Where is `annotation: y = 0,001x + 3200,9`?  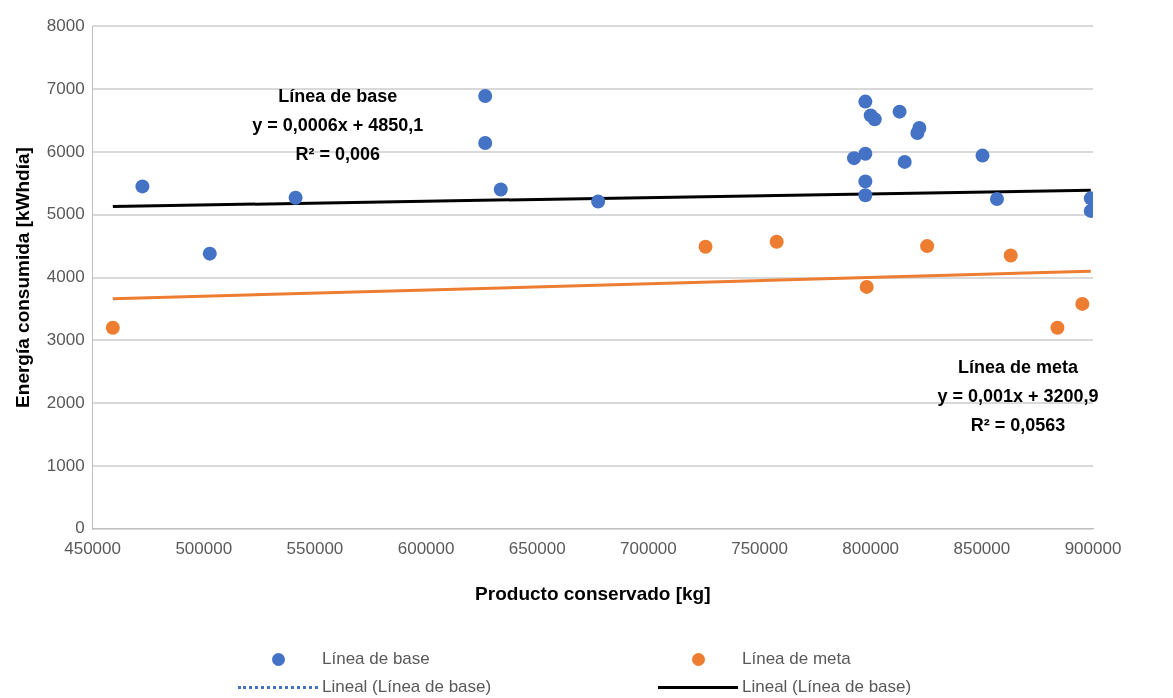 annotation: y = 0,001x + 3200,9 is located at coordinates (1018, 395).